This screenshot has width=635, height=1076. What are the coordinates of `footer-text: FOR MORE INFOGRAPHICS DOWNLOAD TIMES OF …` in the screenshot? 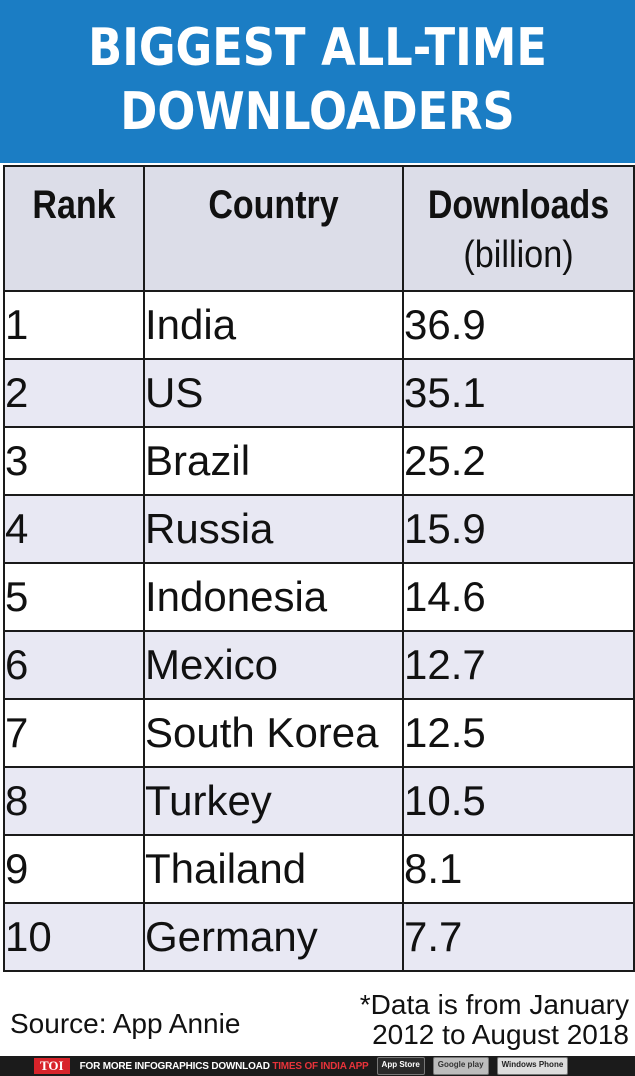 It's located at (224, 1066).